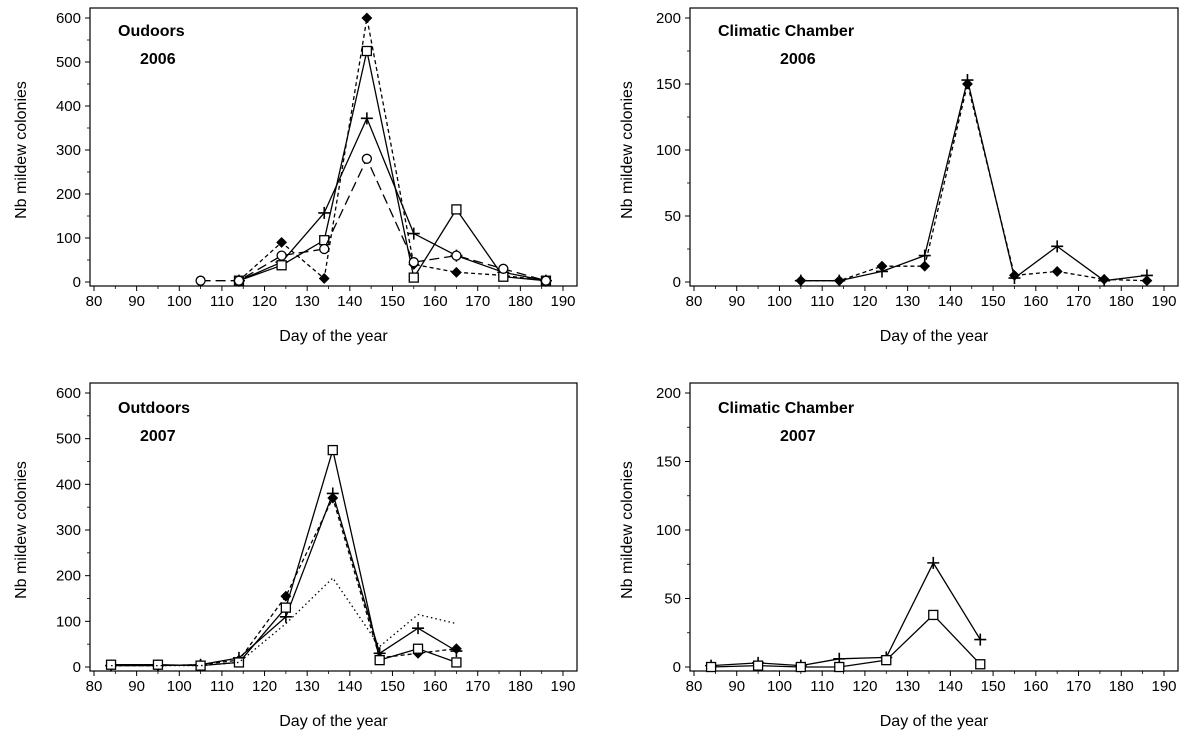  I want to click on panel3-x-tick-label: 160, so click(435, 686).